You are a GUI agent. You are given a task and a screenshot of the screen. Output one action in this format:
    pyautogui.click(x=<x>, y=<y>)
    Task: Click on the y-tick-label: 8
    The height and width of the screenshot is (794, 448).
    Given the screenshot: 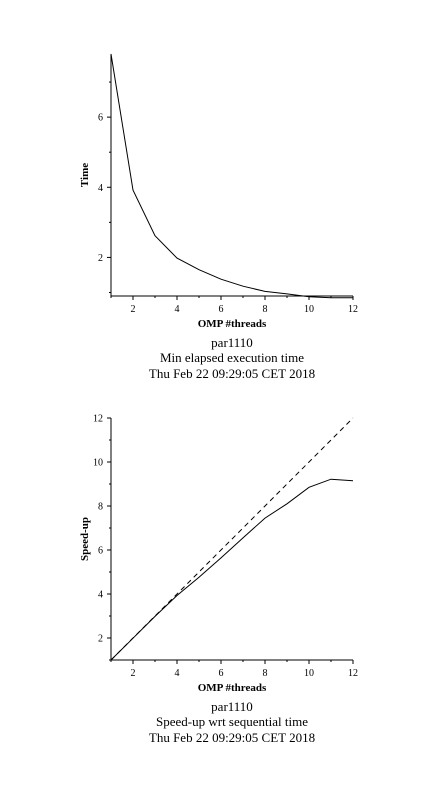 What is the action you would take?
    pyautogui.click(x=100, y=507)
    